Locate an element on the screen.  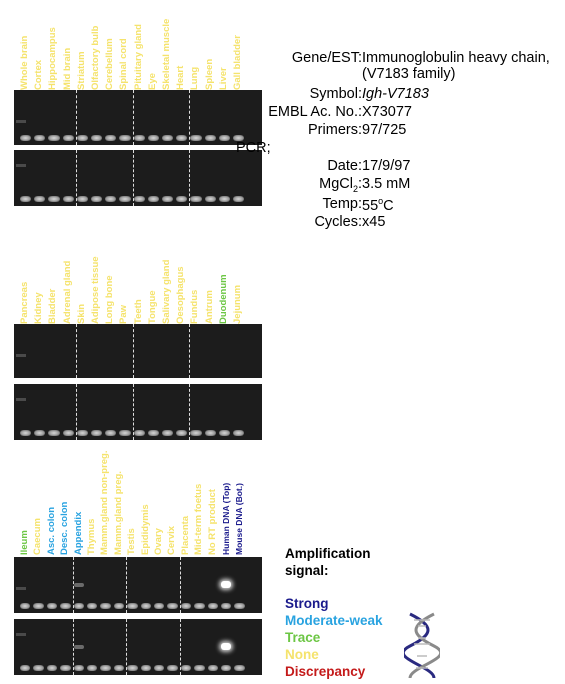
lane-label: Jejunum is located at coordinates (237, 304).